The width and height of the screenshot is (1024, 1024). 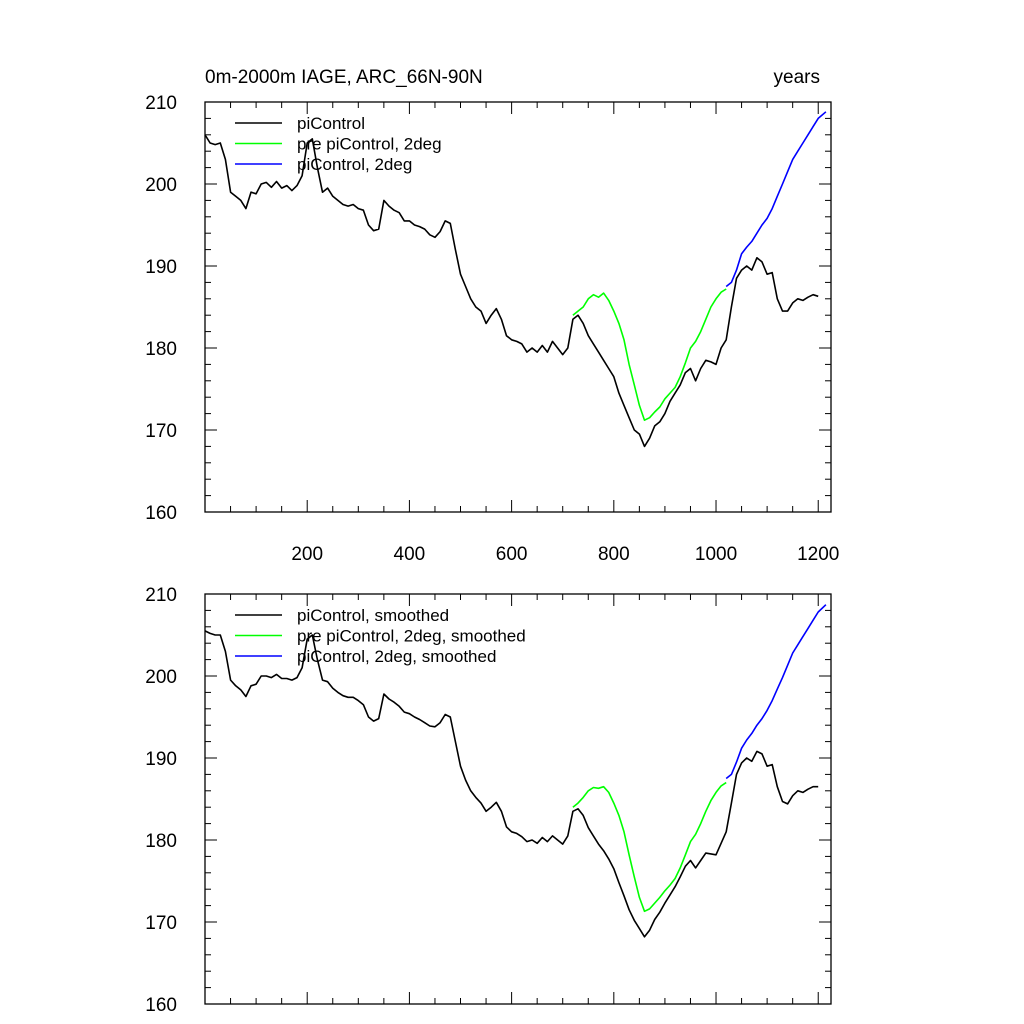 What do you see at coordinates (396, 656) in the screenshot?
I see `legend-label-3: piControl, 2deg, smoothed` at bounding box center [396, 656].